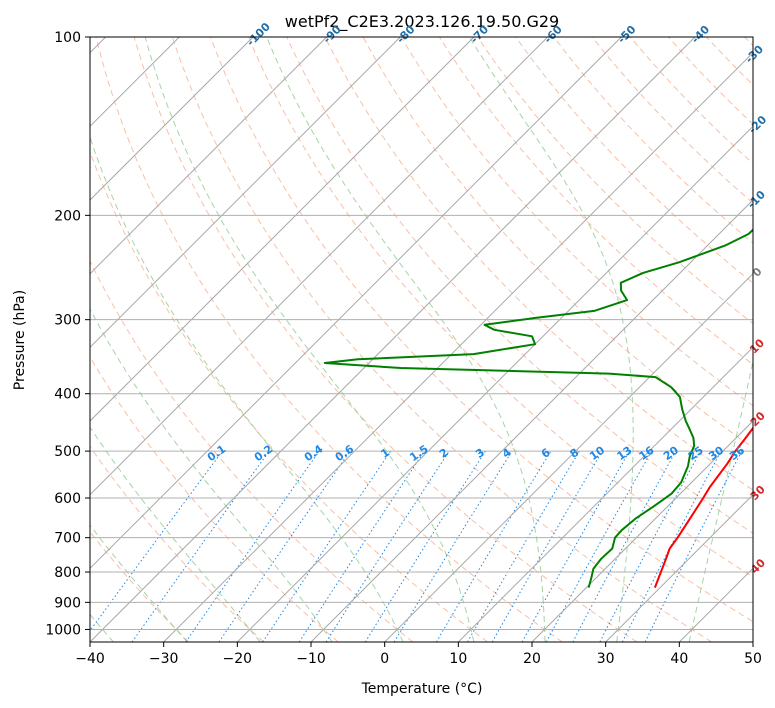  What do you see at coordinates (532, 659) in the screenshot?
I see `x-tick-label: 20` at bounding box center [532, 659].